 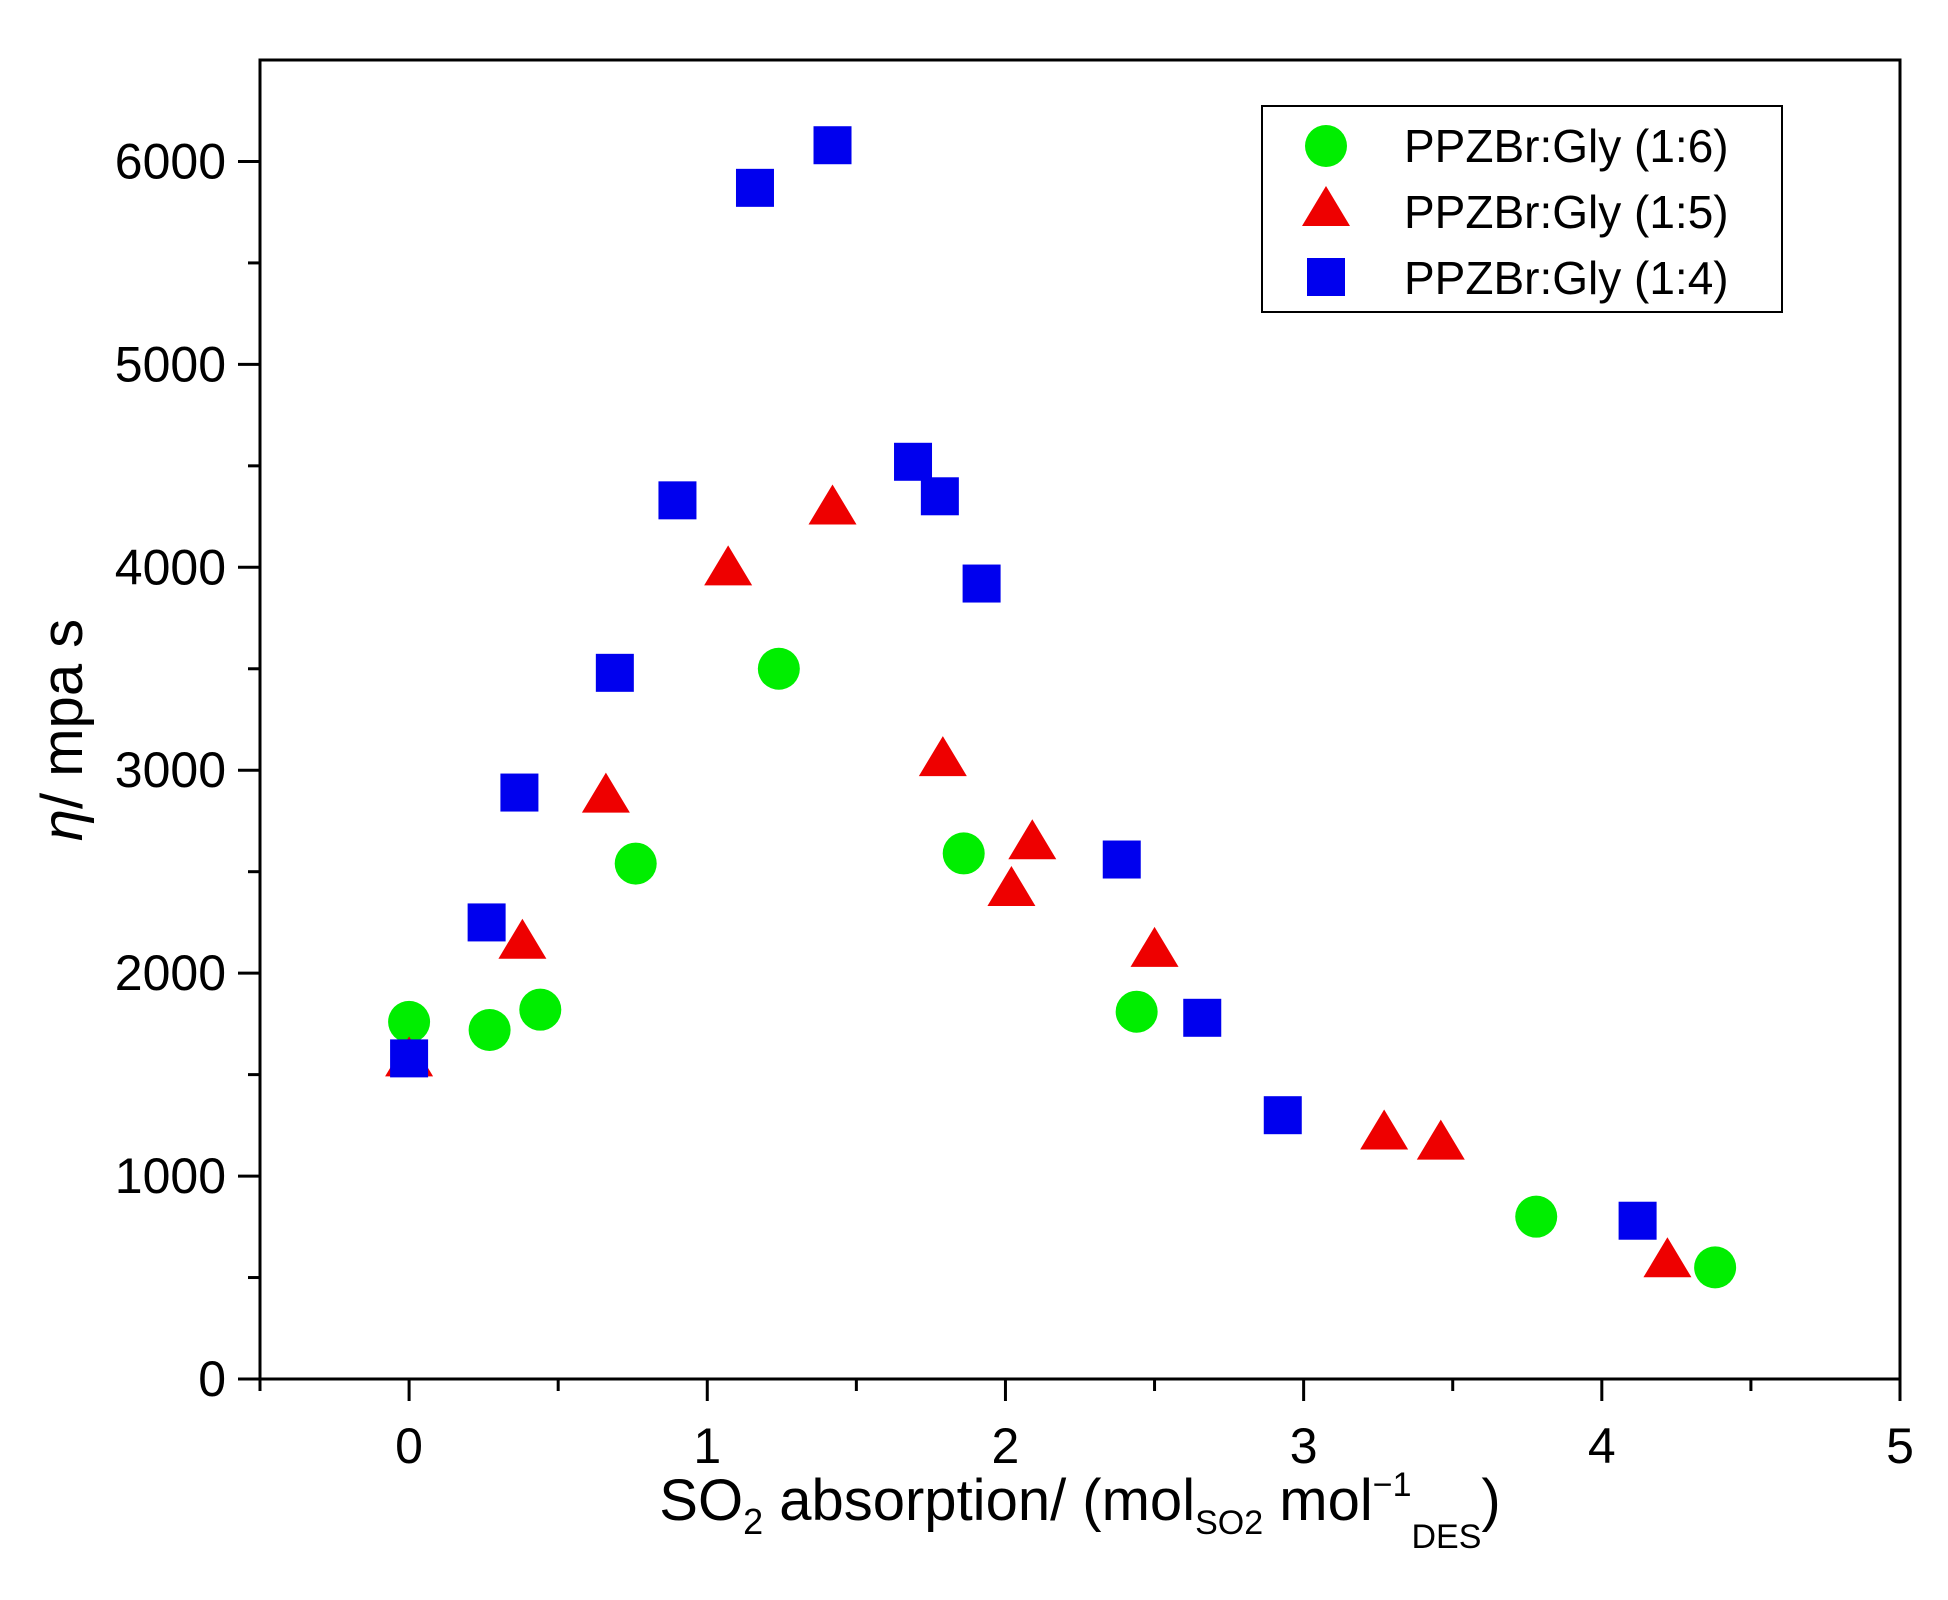 What do you see at coordinates (409, 1446) in the screenshot?
I see `x-tick-label: 0` at bounding box center [409, 1446].